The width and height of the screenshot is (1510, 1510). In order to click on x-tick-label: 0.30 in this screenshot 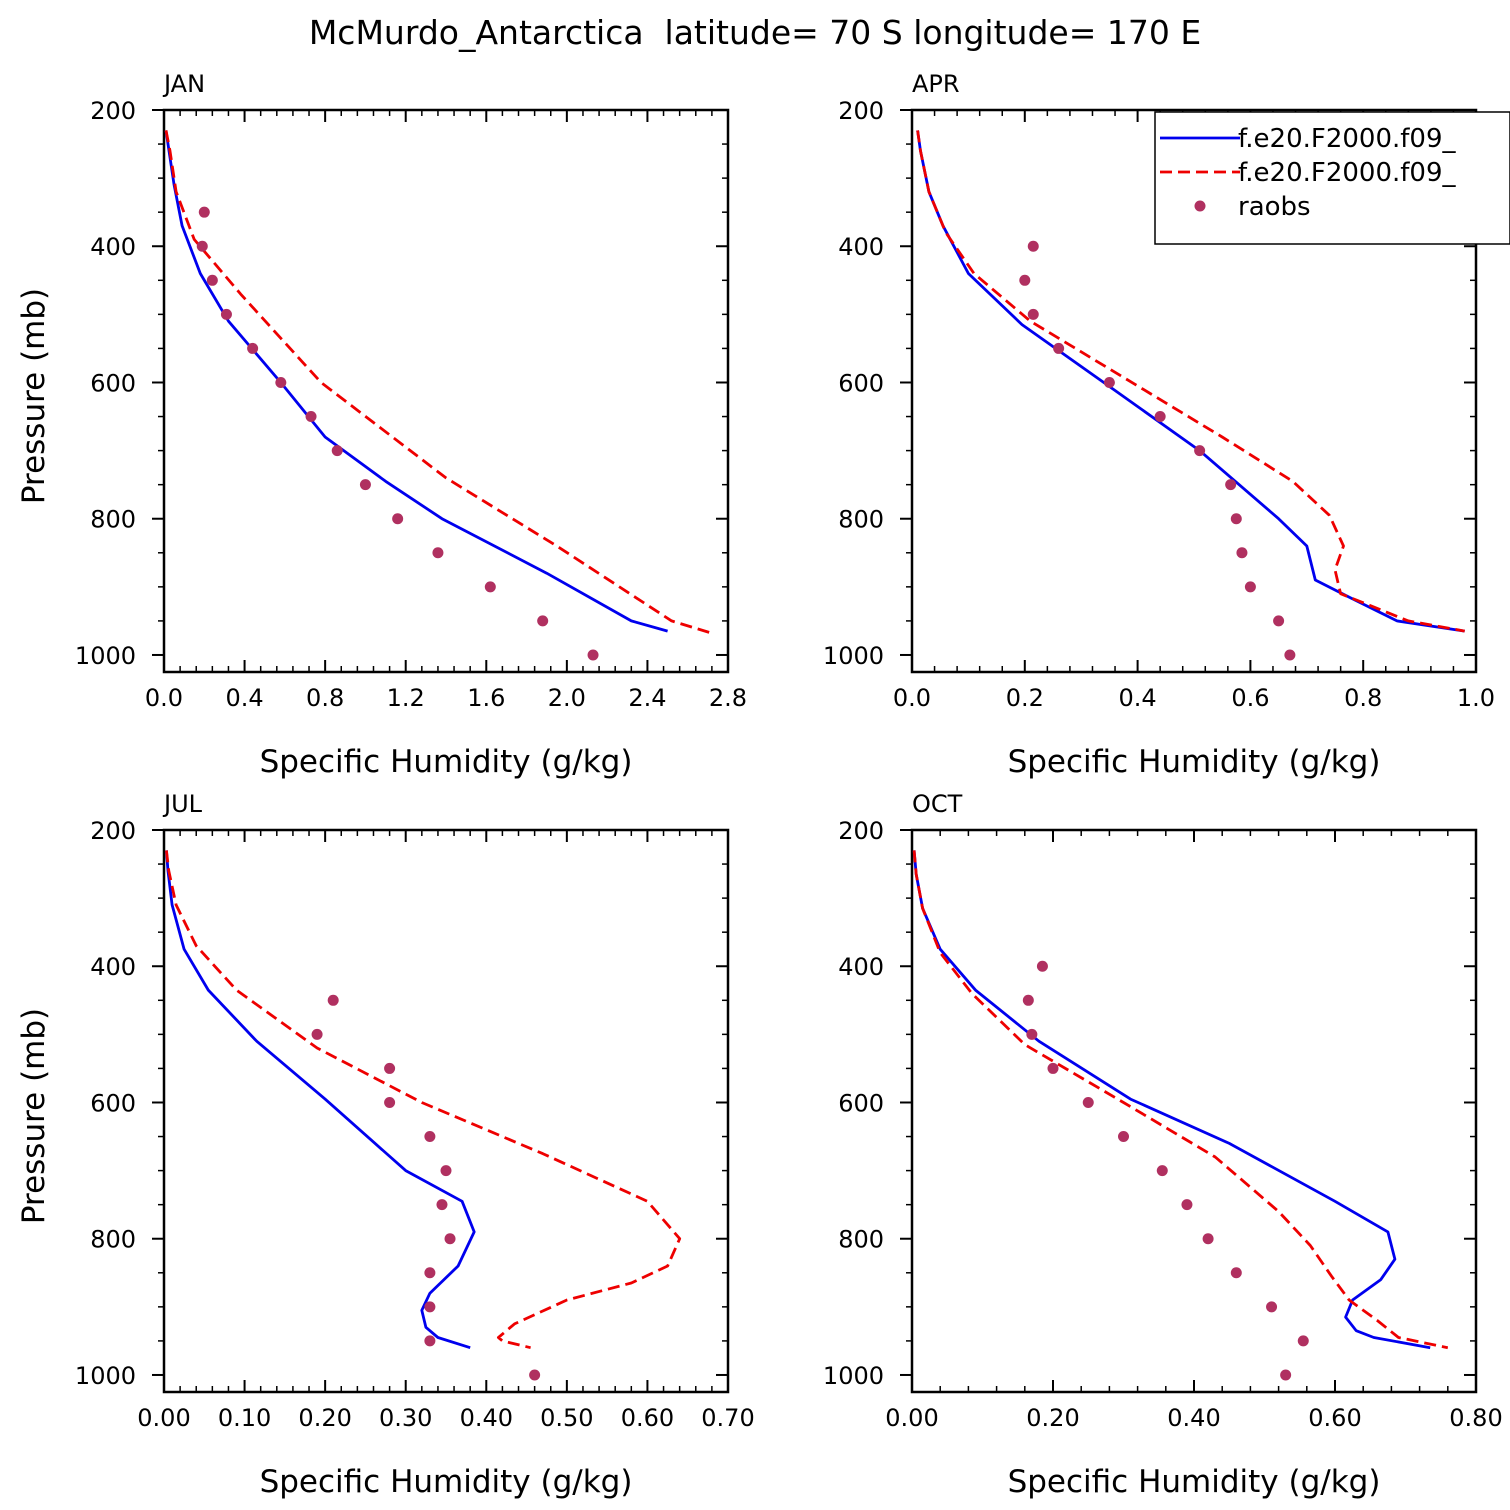, I will do `click(405, 1418)`.